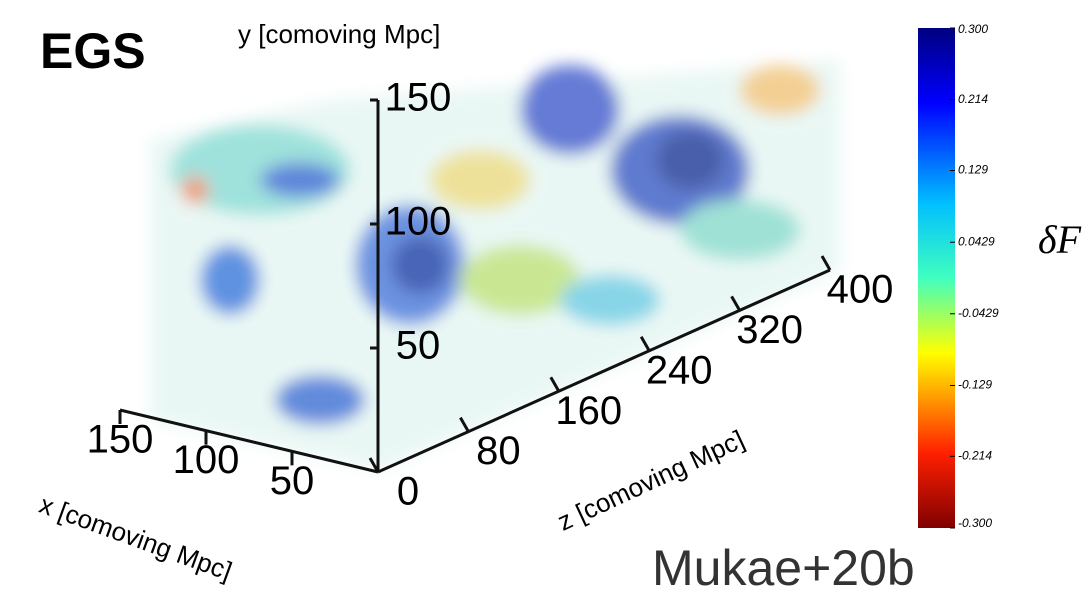  Describe the element at coordinates (973, 29) in the screenshot. I see `colorbar-tick-label: 0.300` at that location.